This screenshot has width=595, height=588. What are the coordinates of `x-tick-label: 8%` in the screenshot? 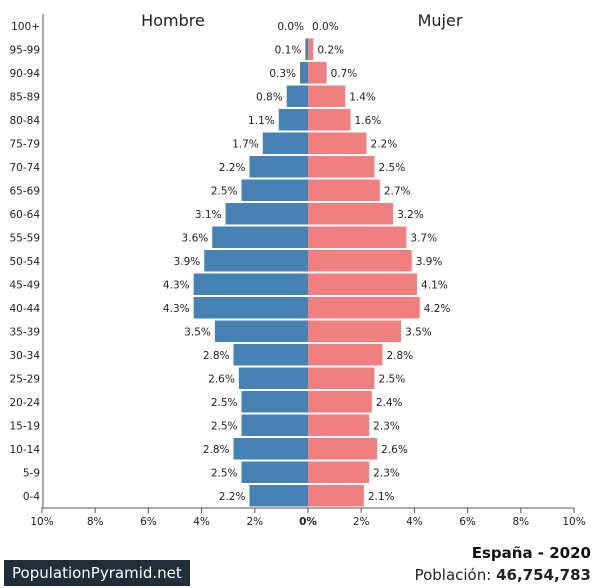 It's located at (95, 522).